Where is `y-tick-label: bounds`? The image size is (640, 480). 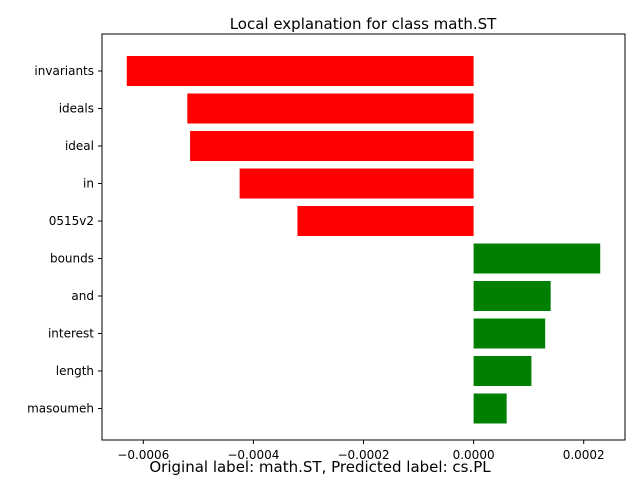
y-tick-label: bounds is located at coordinates (72, 259).